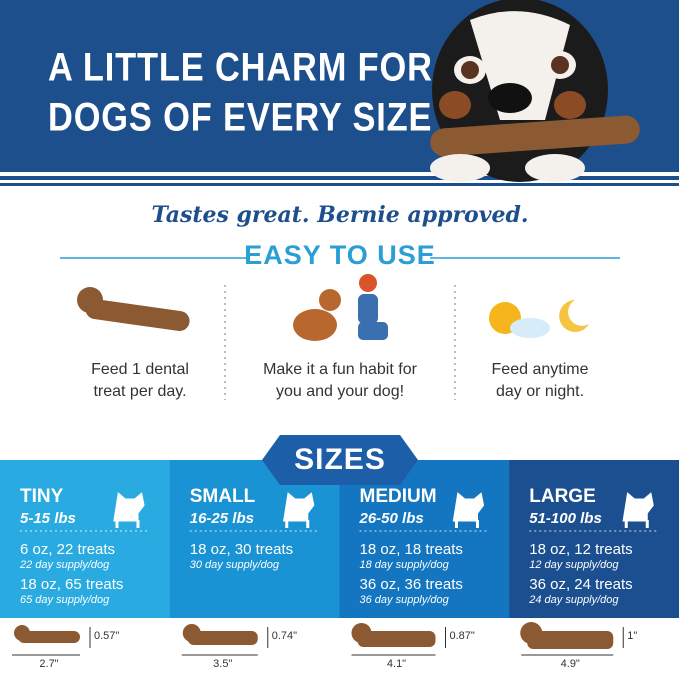 Image resolution: width=679 pixels, height=678 pixels. What do you see at coordinates (235, 565) in the screenshot?
I see `supply: 30 day supply/dog` at bounding box center [235, 565].